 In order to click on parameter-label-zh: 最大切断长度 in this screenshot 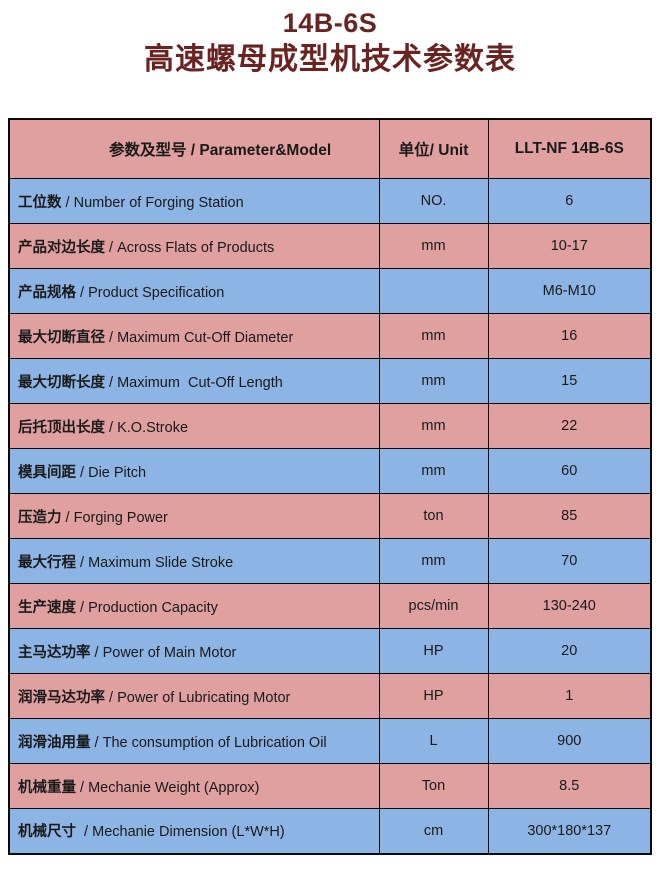, I will do `click(61, 382)`.